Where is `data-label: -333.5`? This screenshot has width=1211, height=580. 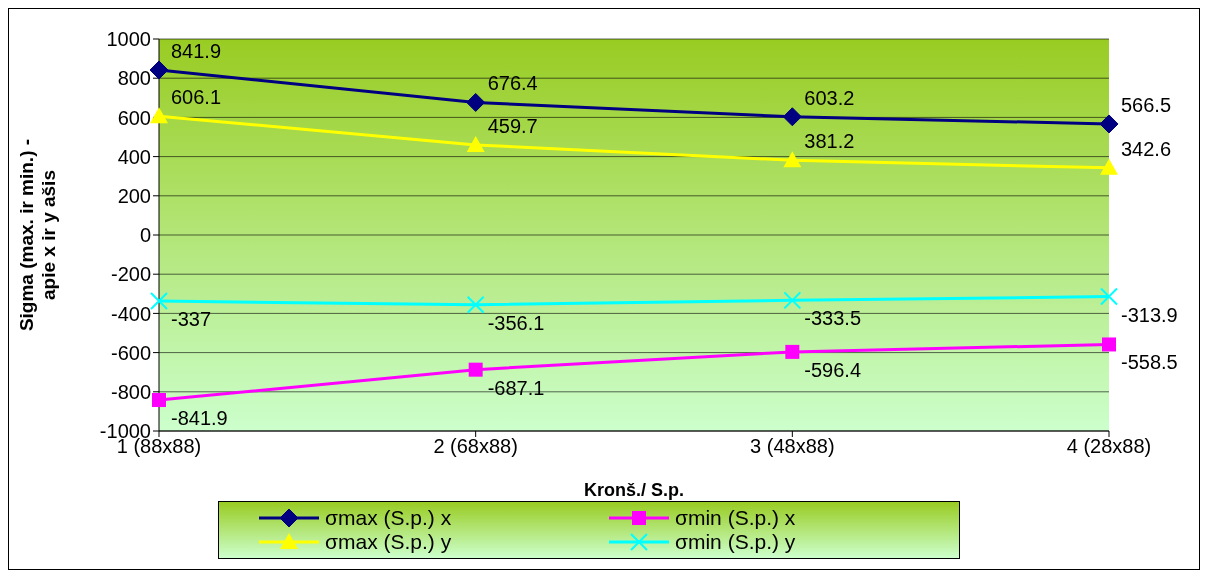 data-label: -333.5 is located at coordinates (833, 318).